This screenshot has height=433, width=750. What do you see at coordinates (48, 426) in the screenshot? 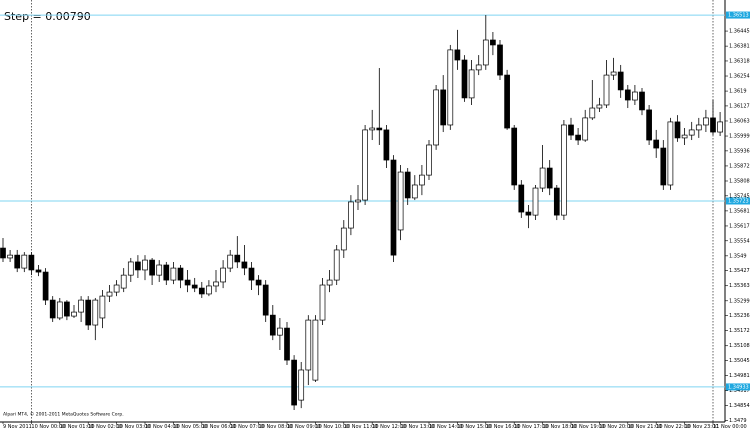
I see `x-tick-label: 10 Nov 00:00` at bounding box center [48, 426].